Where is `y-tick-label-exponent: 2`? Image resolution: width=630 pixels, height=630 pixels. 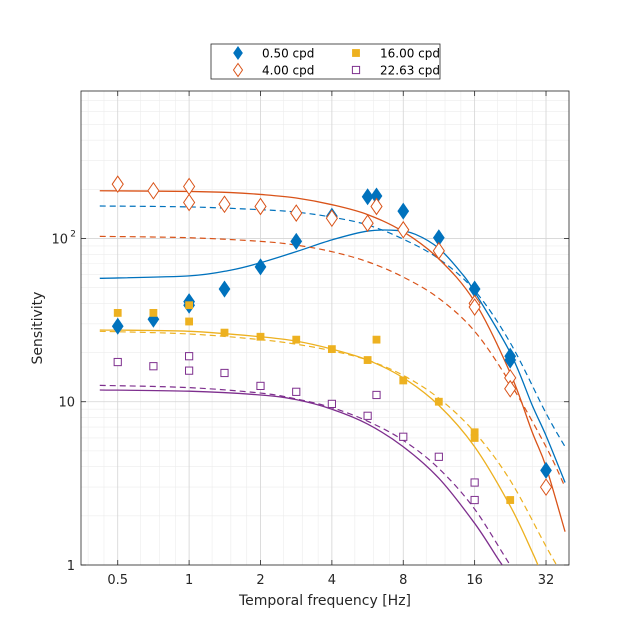 y-tick-label-exponent: 2 is located at coordinates (73, 234).